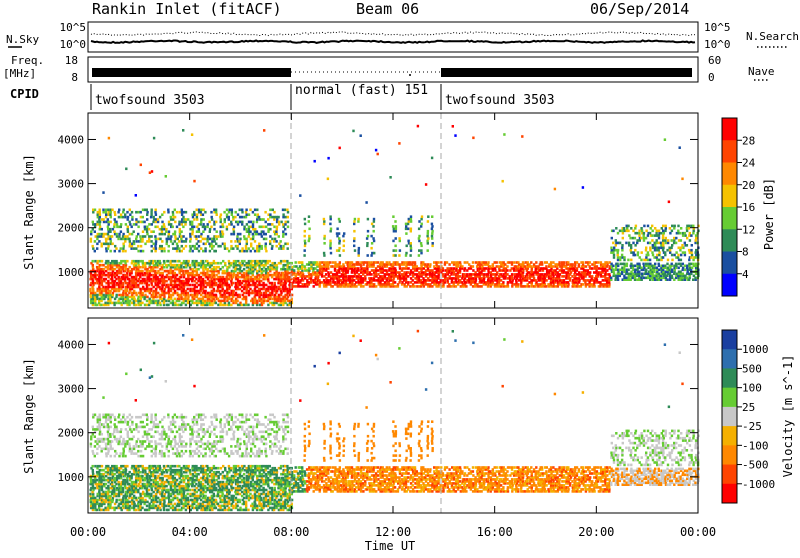  I want to click on power-cell-1980, so click(262, 236).